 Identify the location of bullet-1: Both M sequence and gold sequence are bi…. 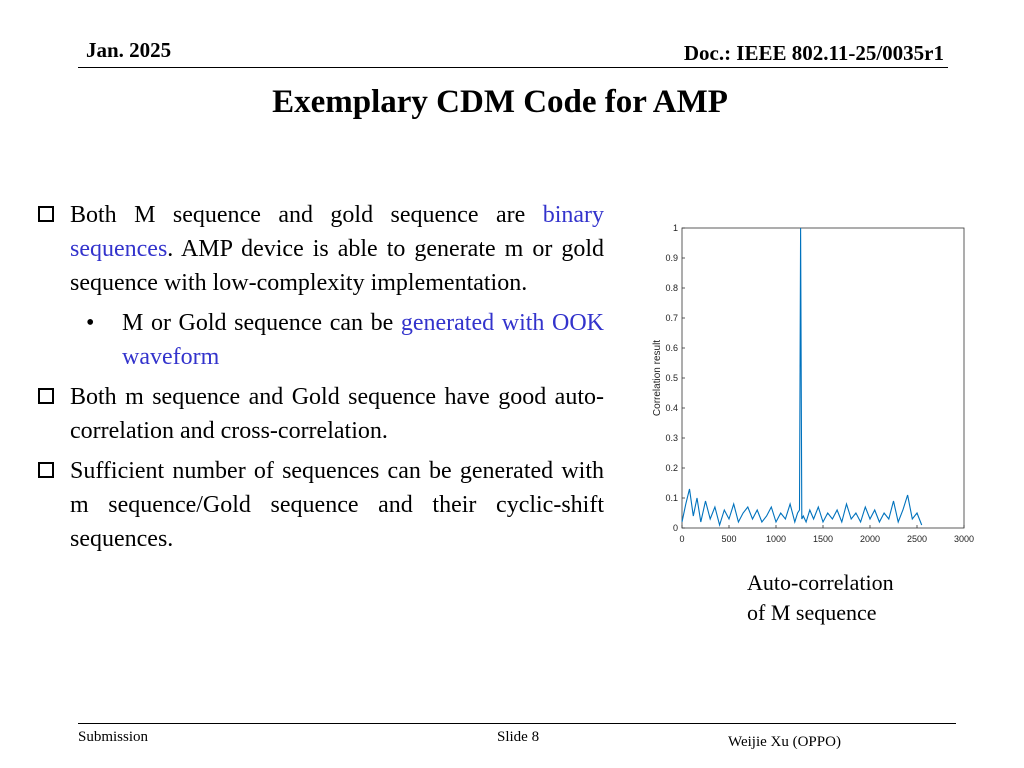
(321, 249).